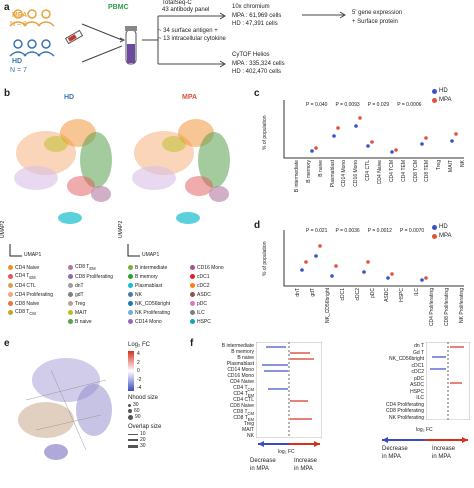  I want to click on legend-label: cDC1, so click(203, 276).